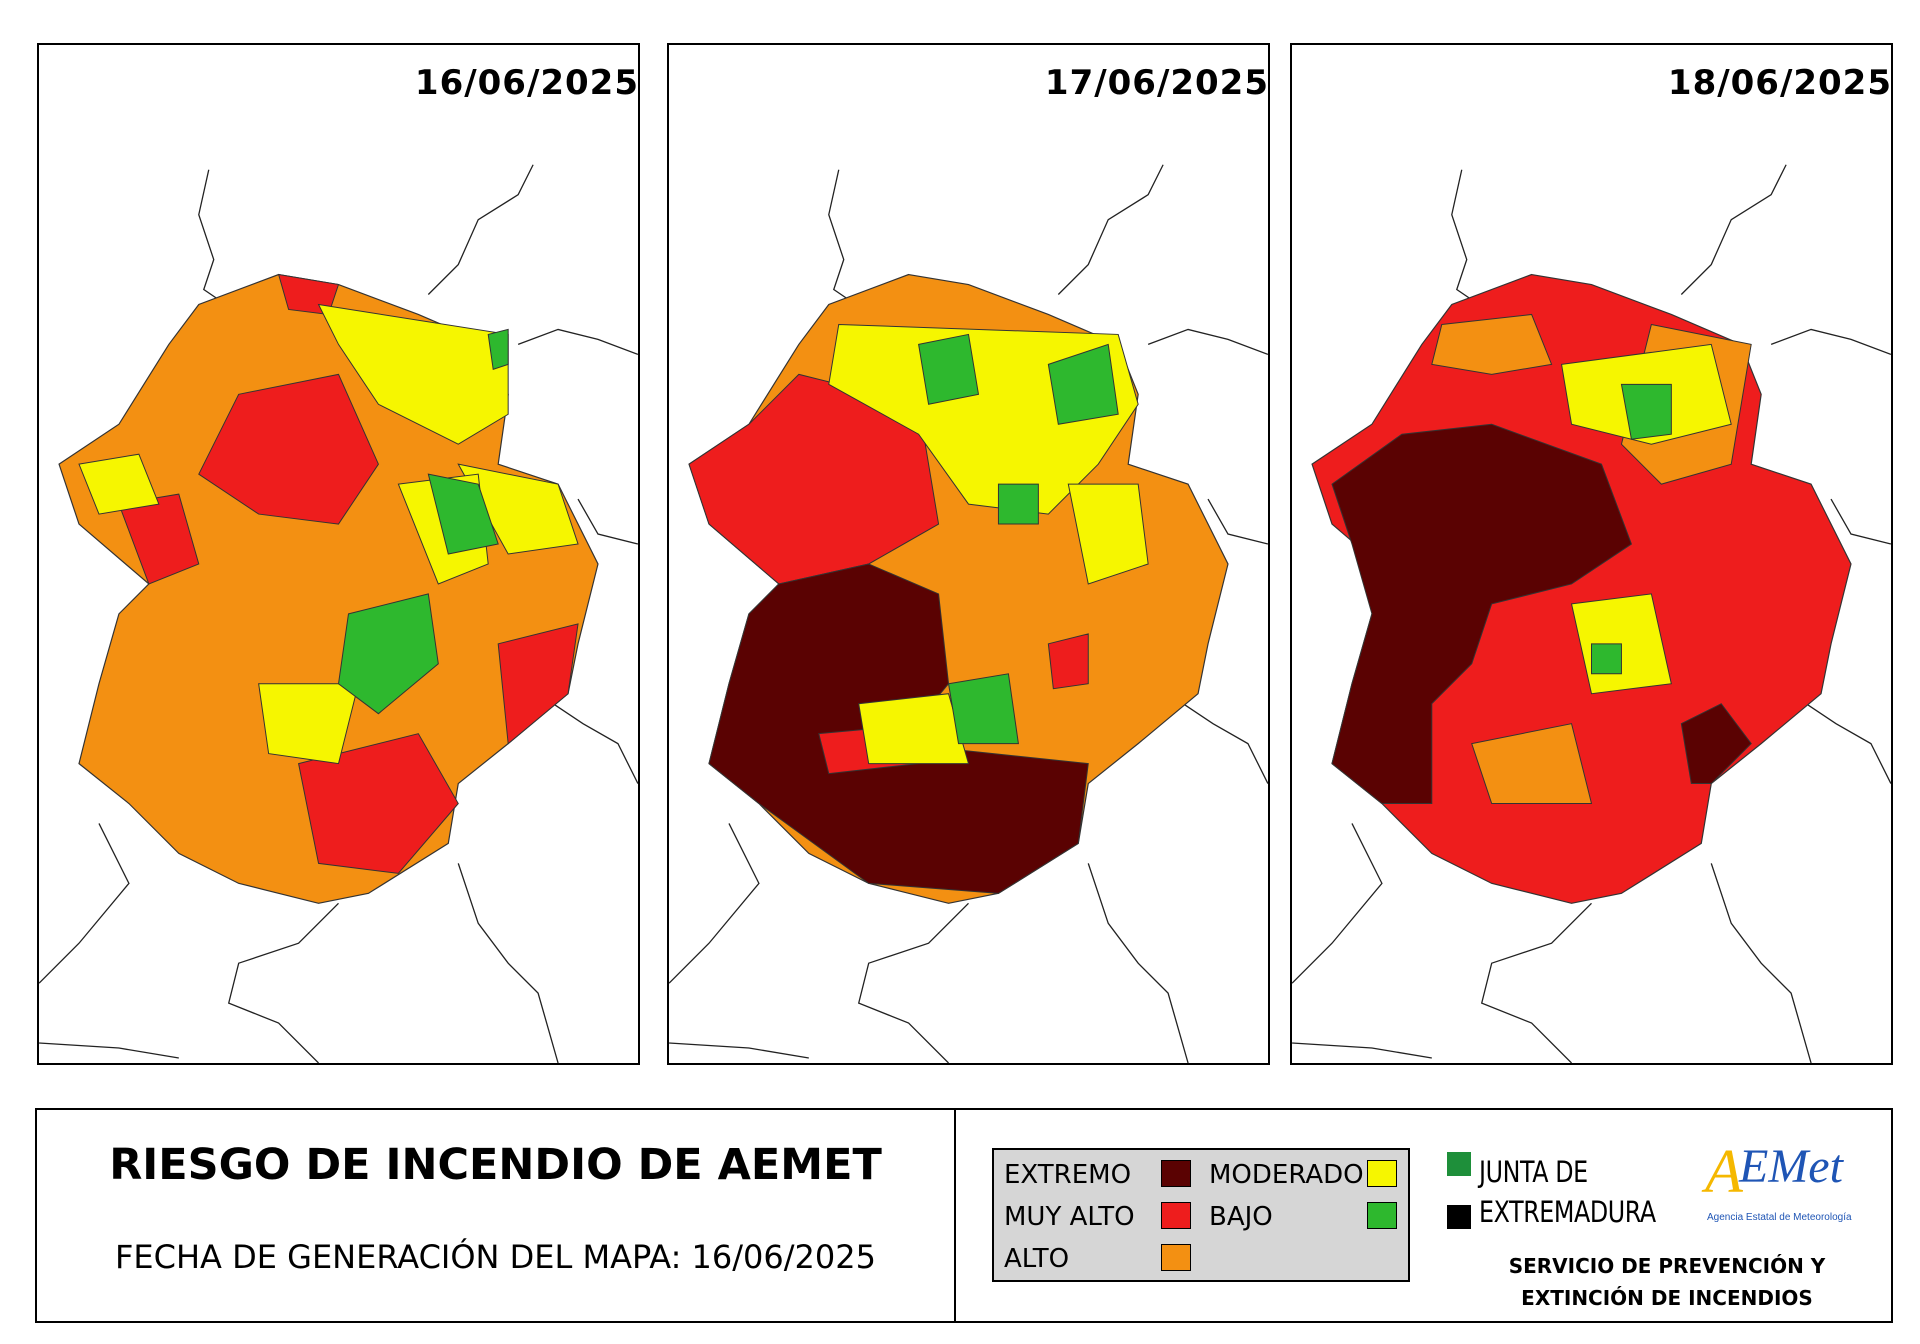 The height and width of the screenshot is (1344, 1920). I want to click on panel-date: 18/06/2025, so click(1778, 83).